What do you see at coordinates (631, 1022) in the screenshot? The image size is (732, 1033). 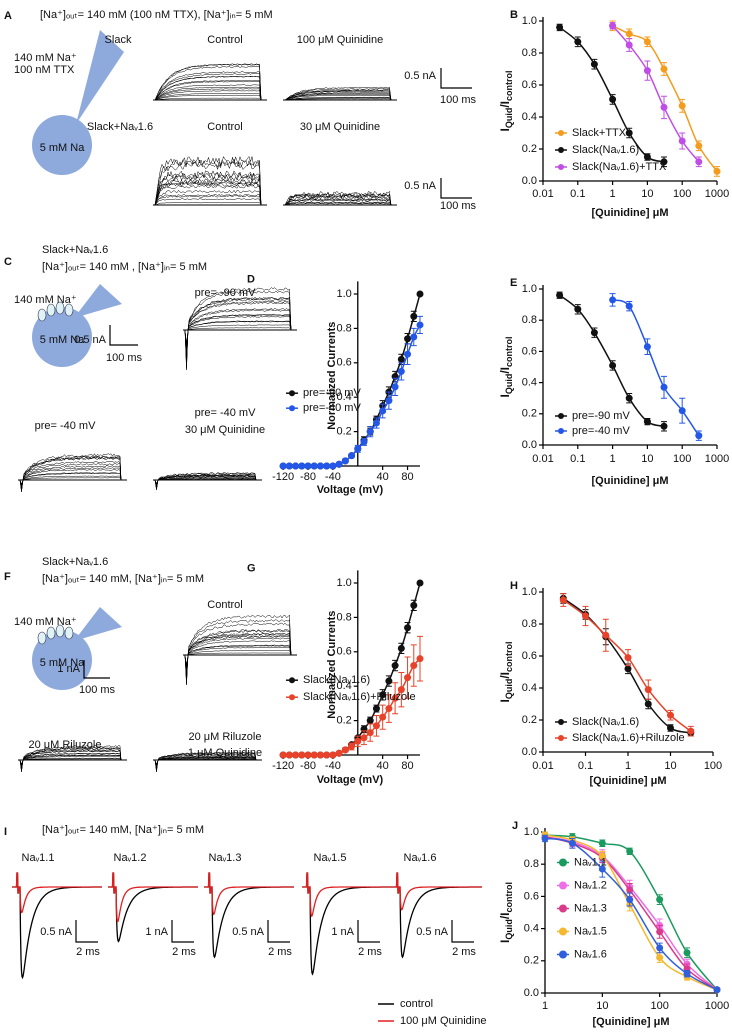 I see `x-axis-label: [Quinidine] μM` at bounding box center [631, 1022].